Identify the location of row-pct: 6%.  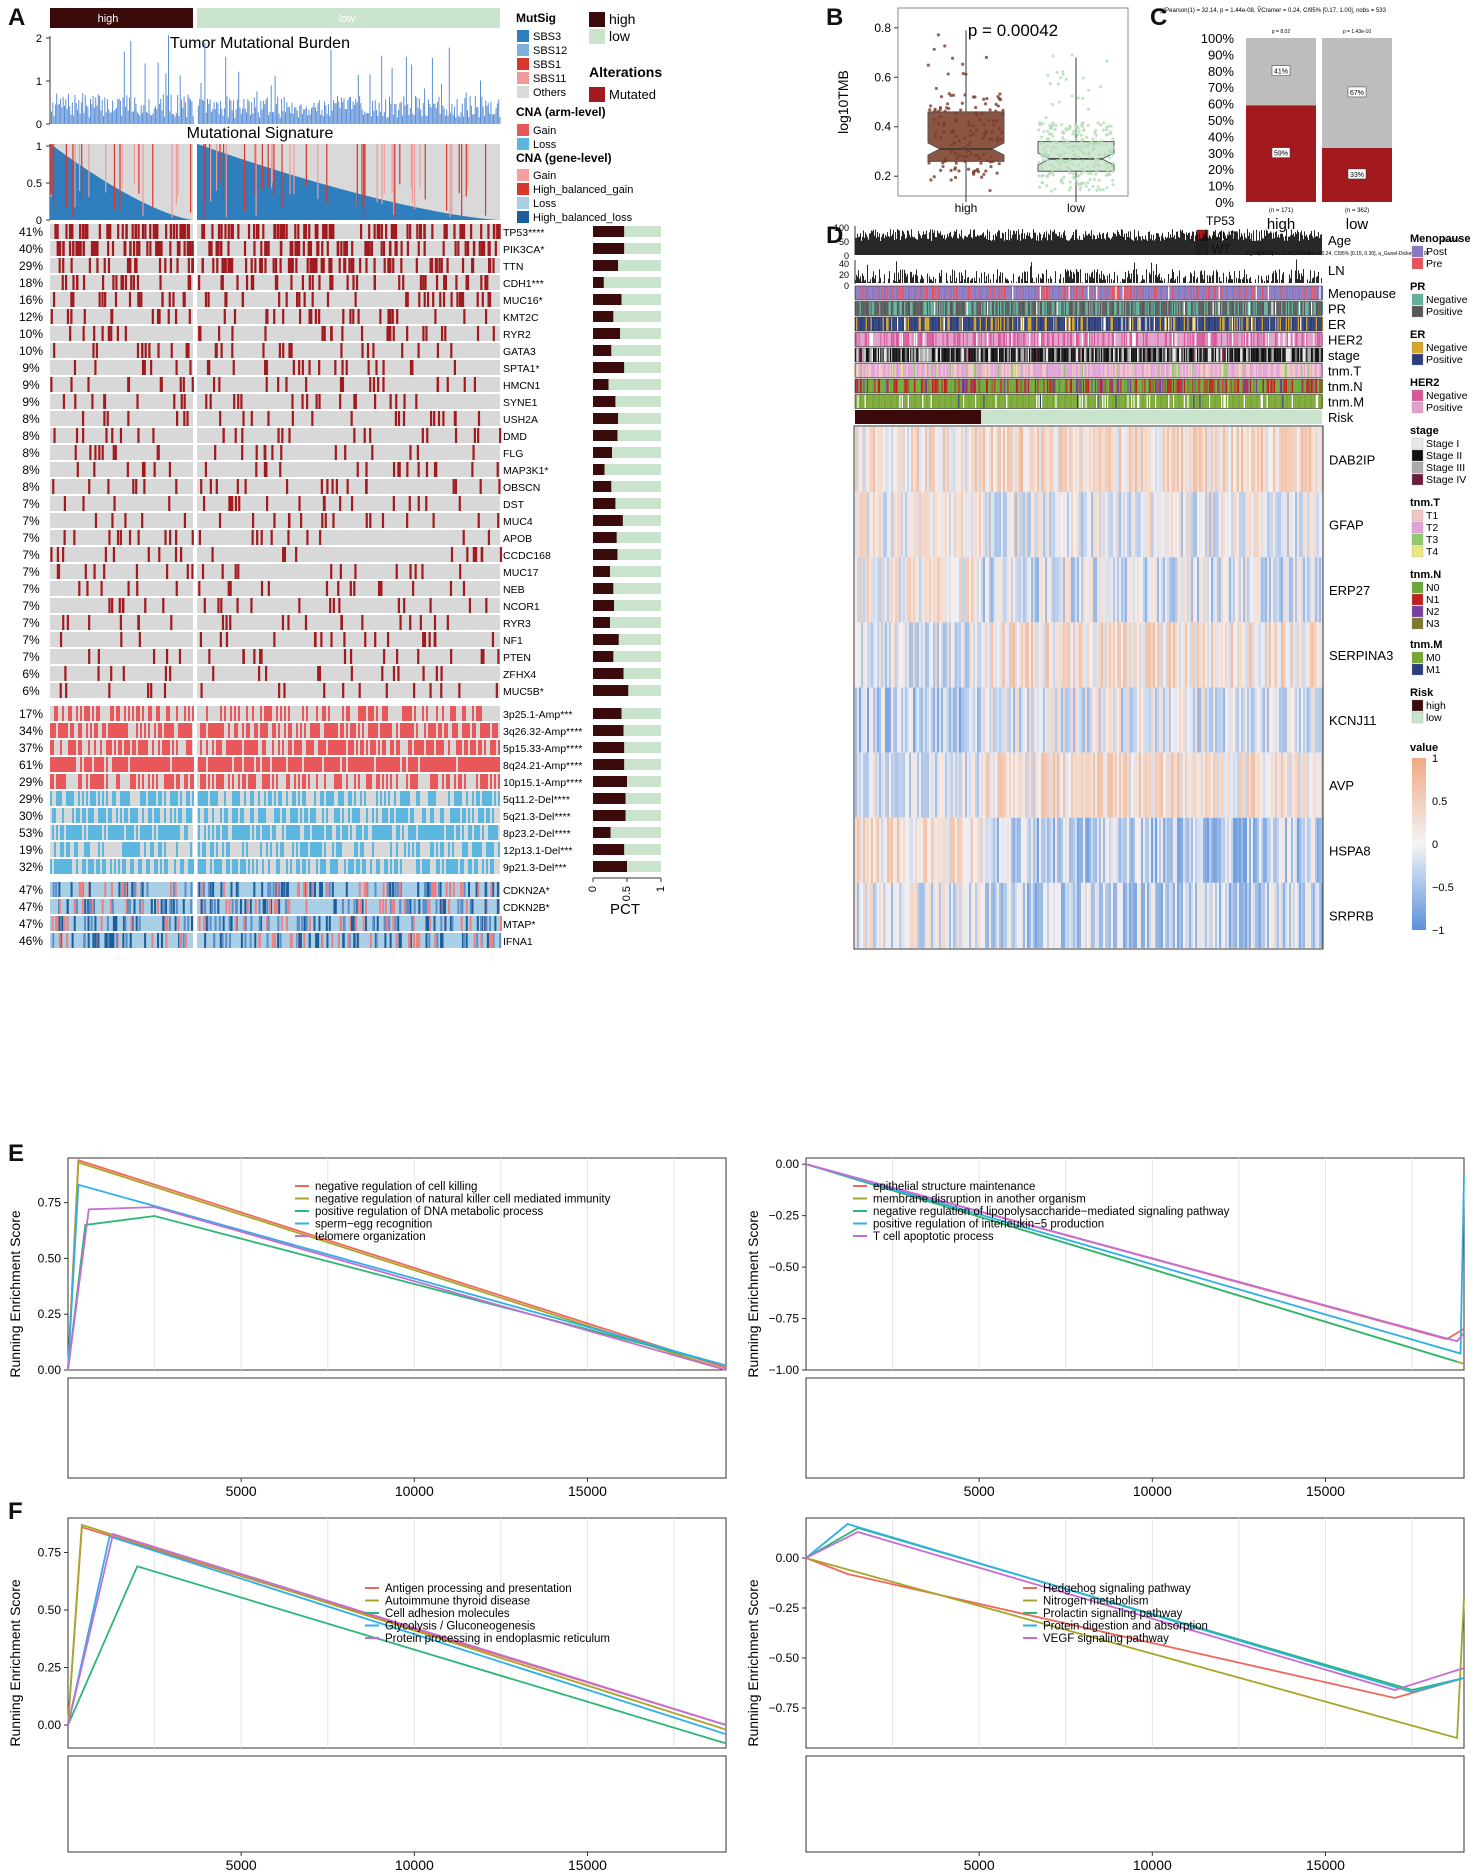
(31, 691).